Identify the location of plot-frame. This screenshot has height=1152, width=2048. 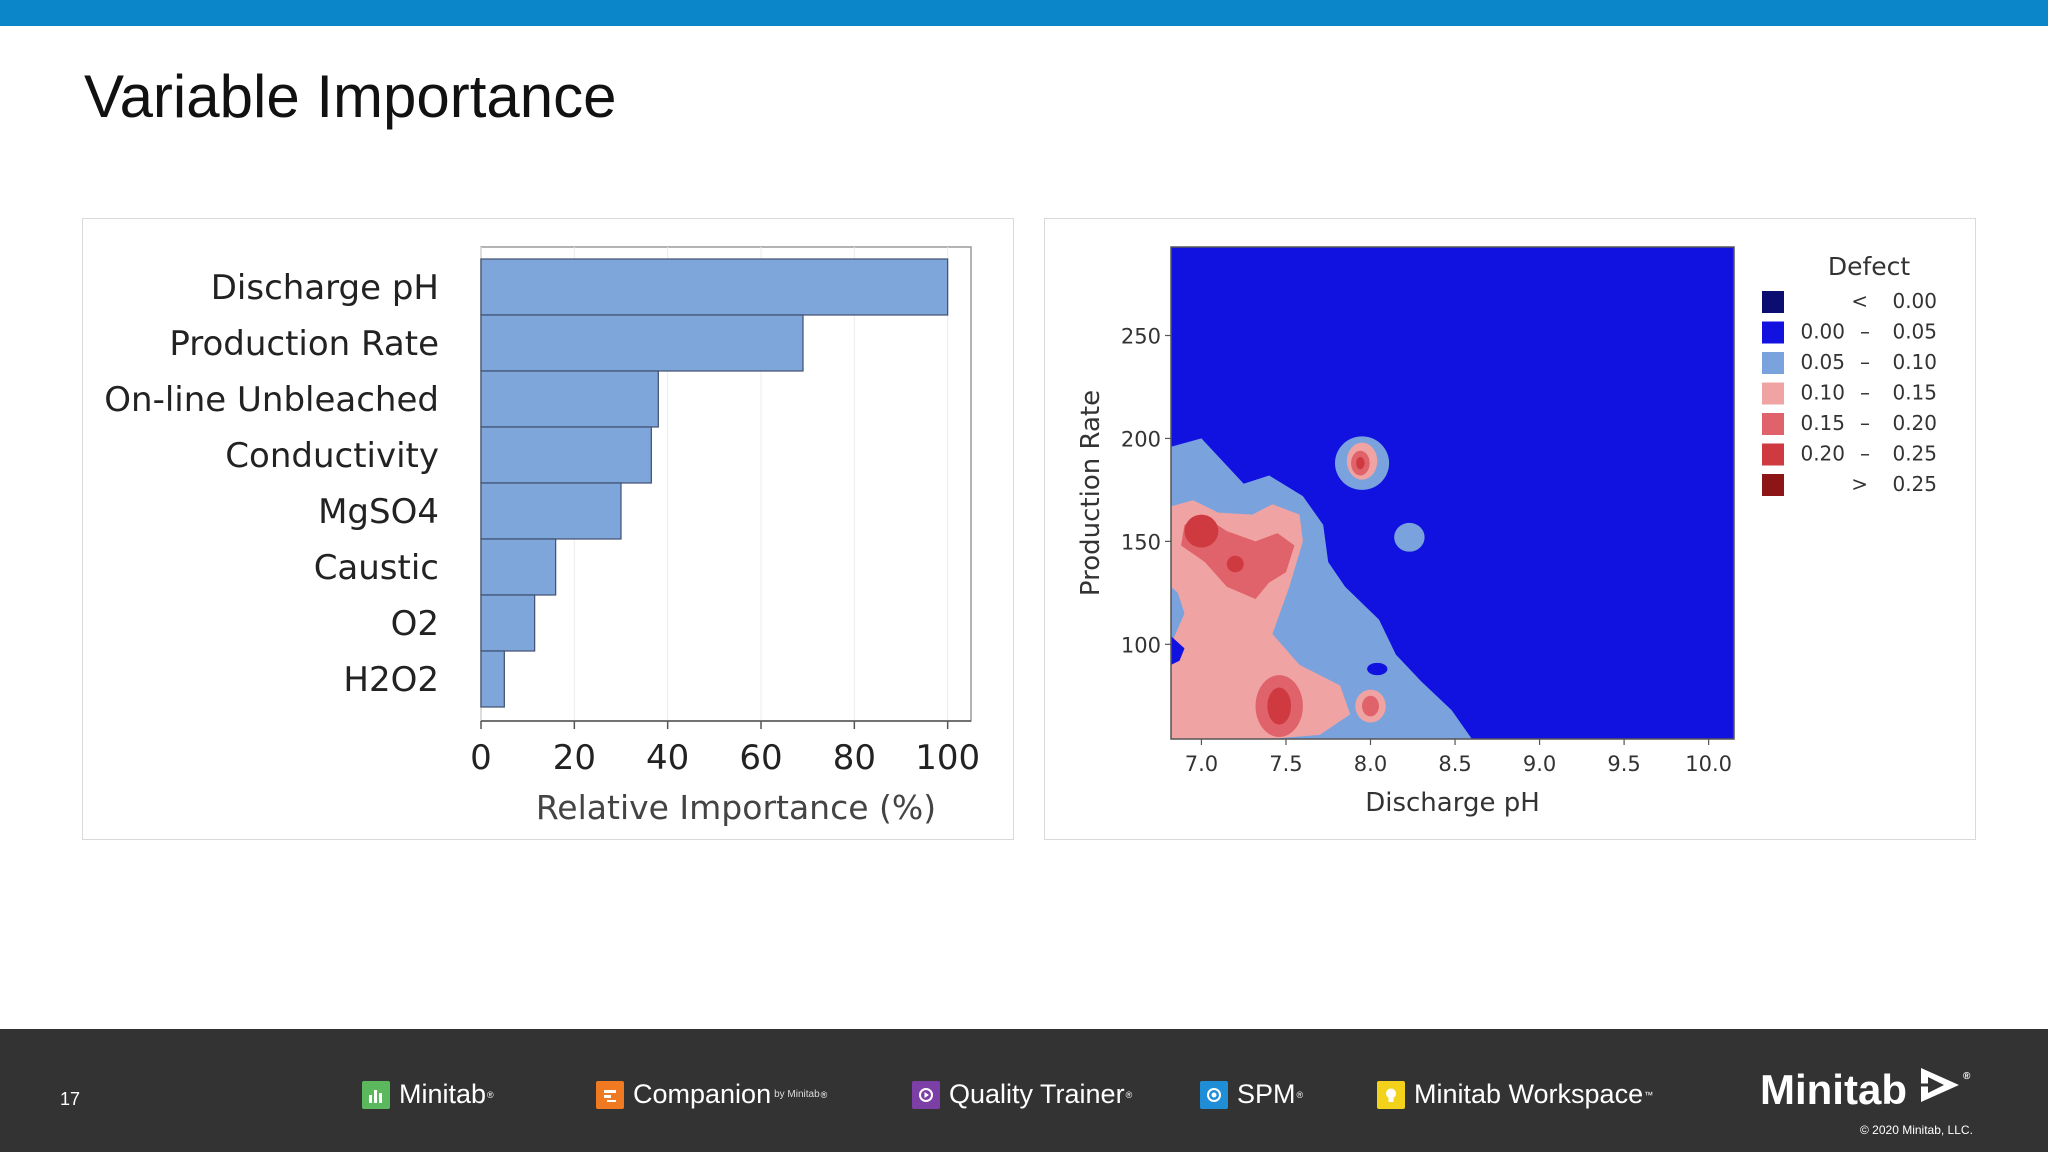
(1452, 493).